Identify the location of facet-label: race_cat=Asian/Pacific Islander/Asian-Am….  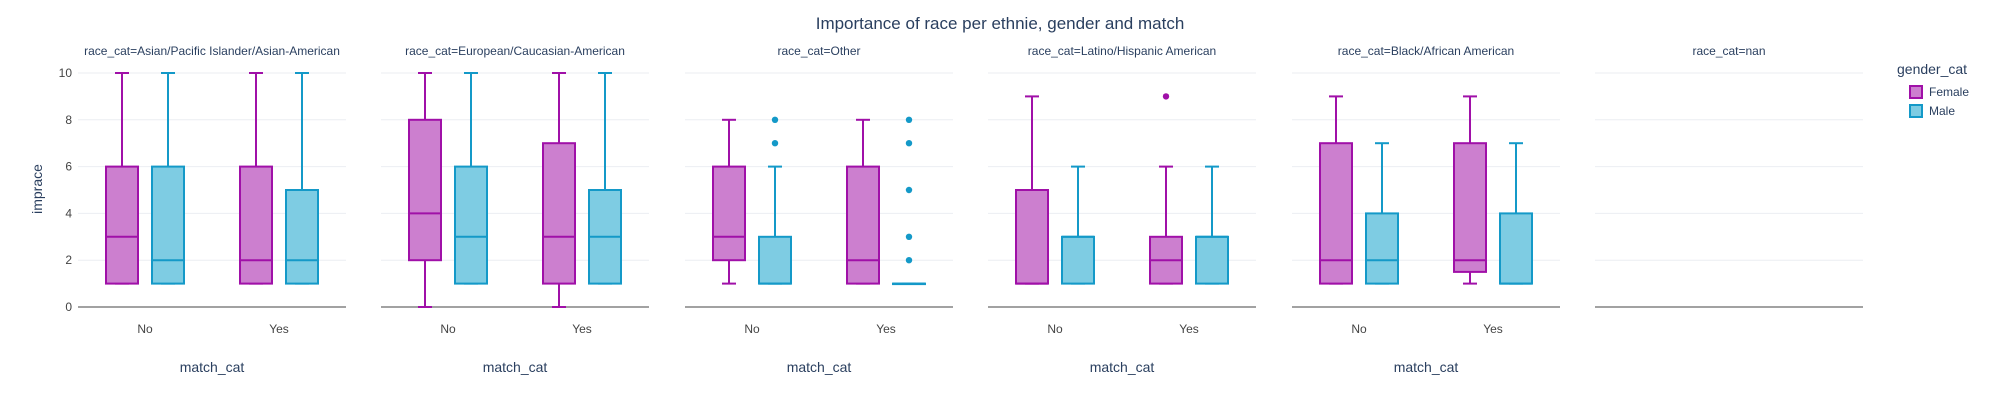
(212, 51).